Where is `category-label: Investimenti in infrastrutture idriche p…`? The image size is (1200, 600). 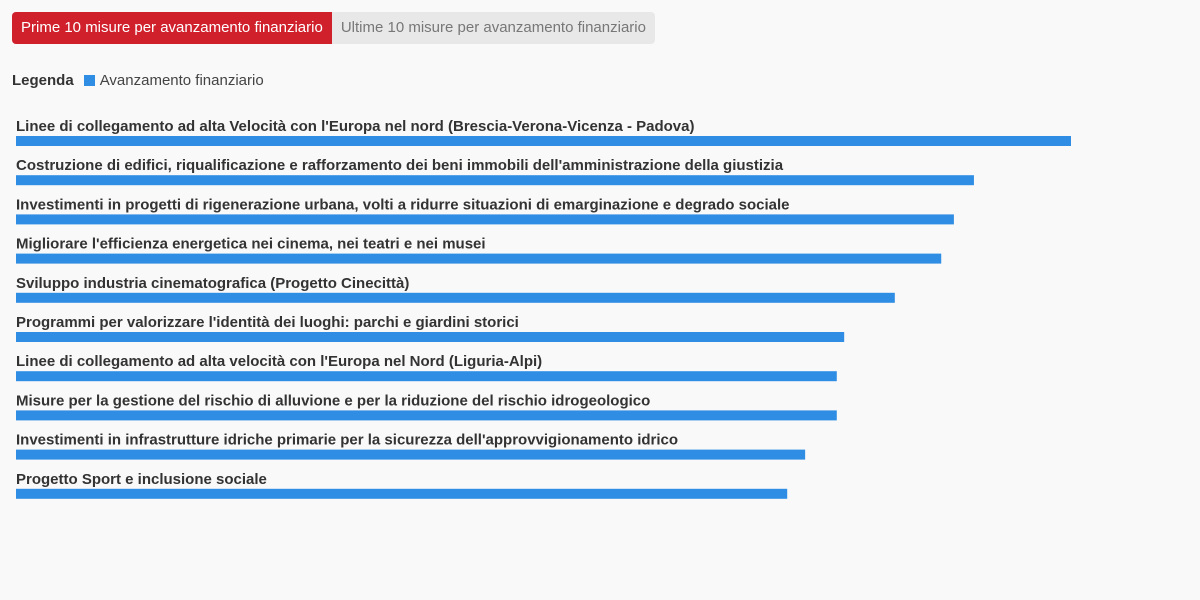
category-label: Investimenti in infrastrutture idriche p… is located at coordinates (347, 440).